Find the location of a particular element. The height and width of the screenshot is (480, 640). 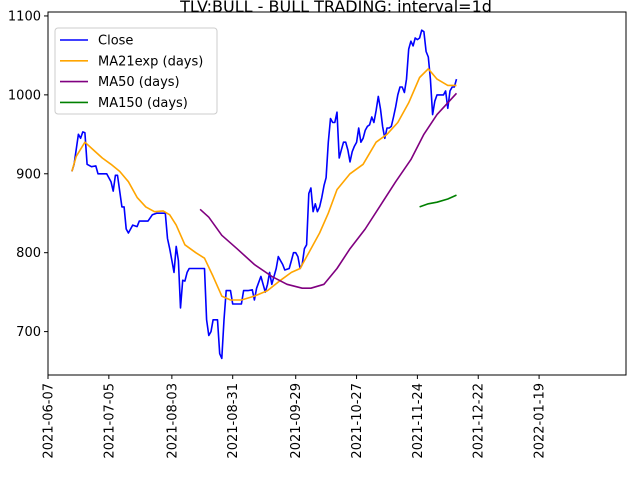

legend-box is located at coordinates (136, 71).